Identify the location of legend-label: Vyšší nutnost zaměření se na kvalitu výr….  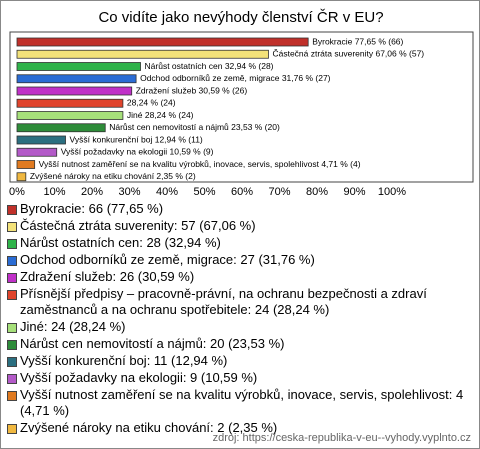
(242, 402).